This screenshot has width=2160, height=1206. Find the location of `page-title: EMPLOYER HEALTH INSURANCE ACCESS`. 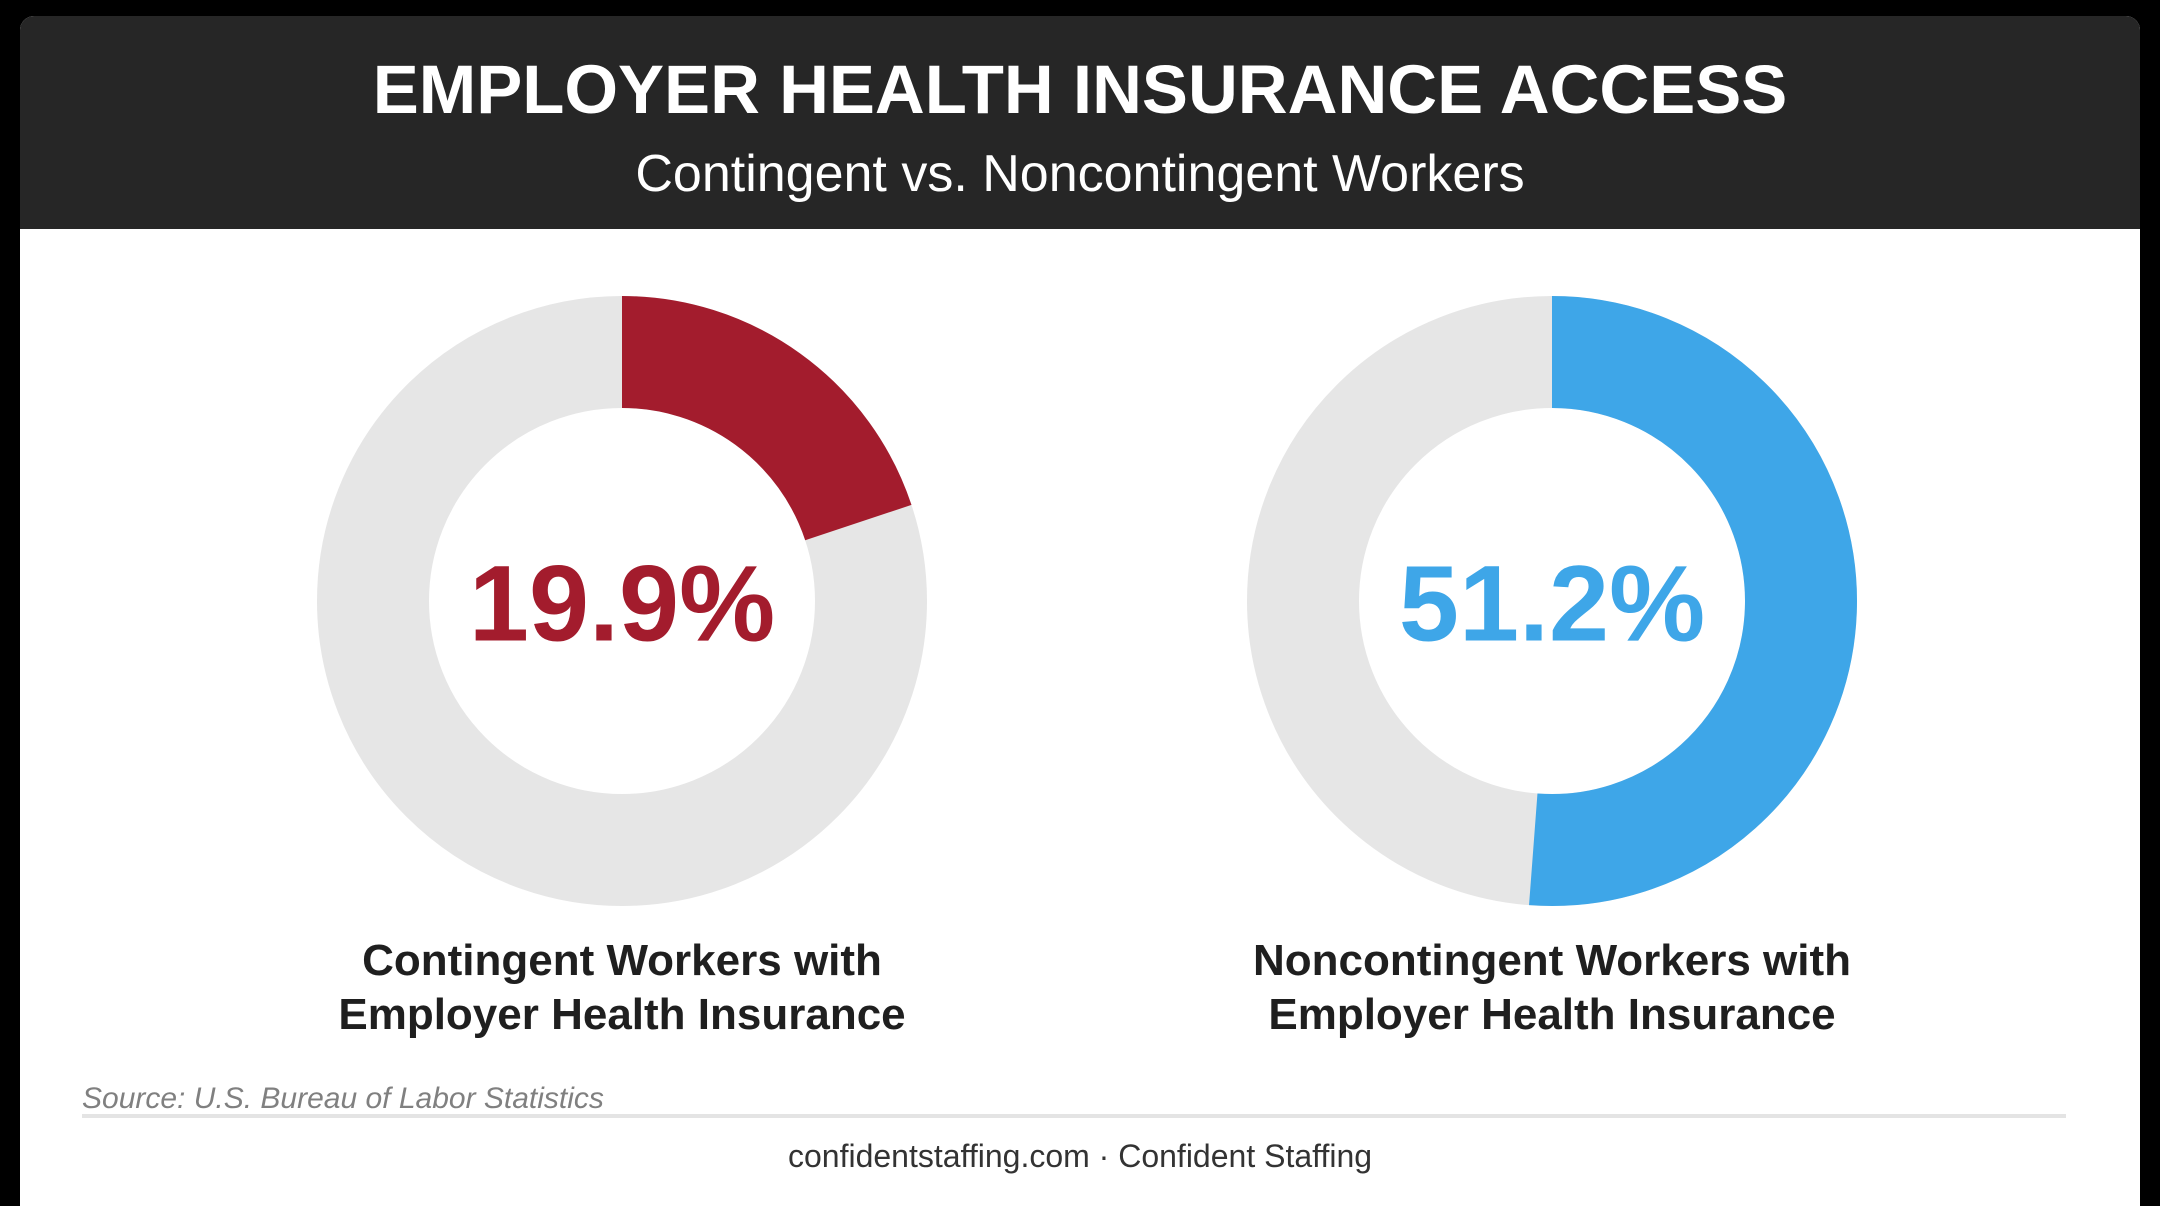

page-title: EMPLOYER HEALTH INSURANCE ACCESS is located at coordinates (1080, 89).